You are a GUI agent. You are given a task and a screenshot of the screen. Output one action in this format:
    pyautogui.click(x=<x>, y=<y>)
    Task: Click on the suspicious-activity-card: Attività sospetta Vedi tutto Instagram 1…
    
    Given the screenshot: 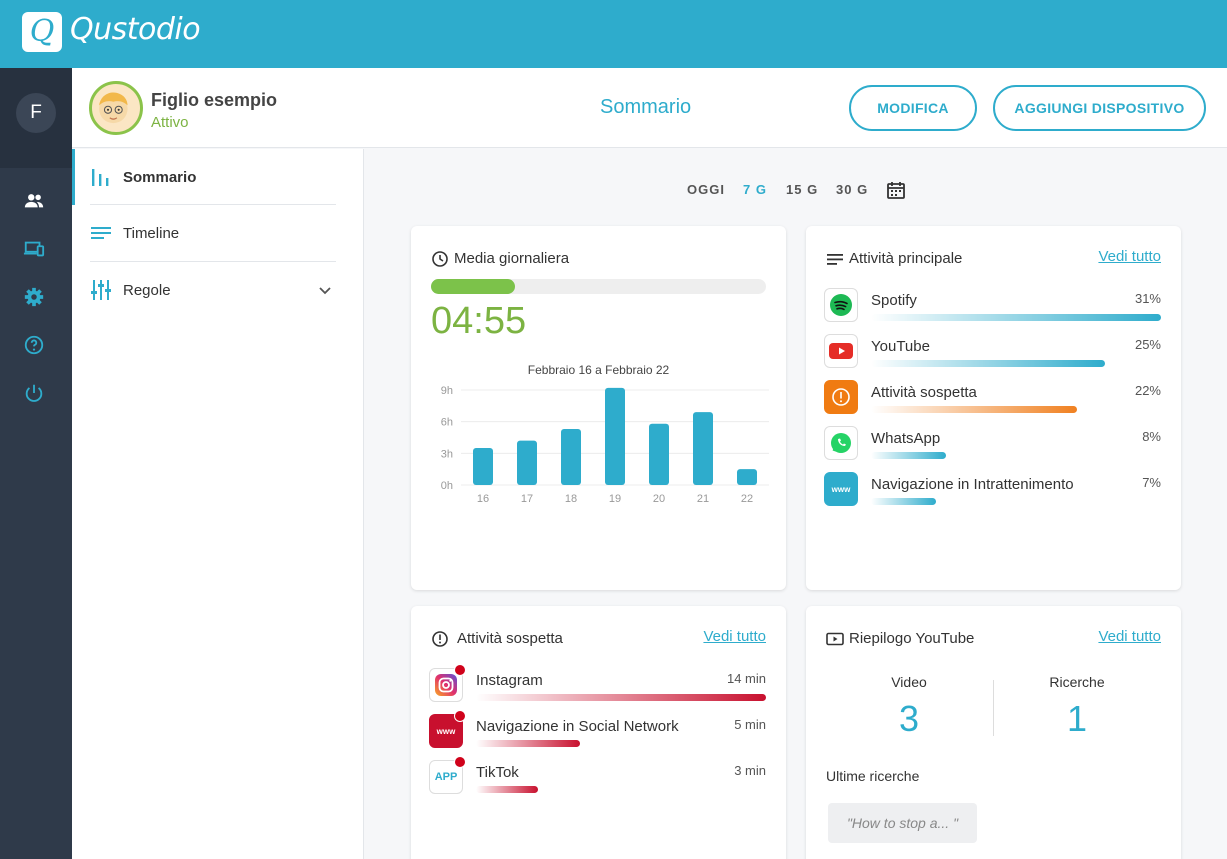 What is the action you would take?
    pyautogui.click(x=598, y=732)
    